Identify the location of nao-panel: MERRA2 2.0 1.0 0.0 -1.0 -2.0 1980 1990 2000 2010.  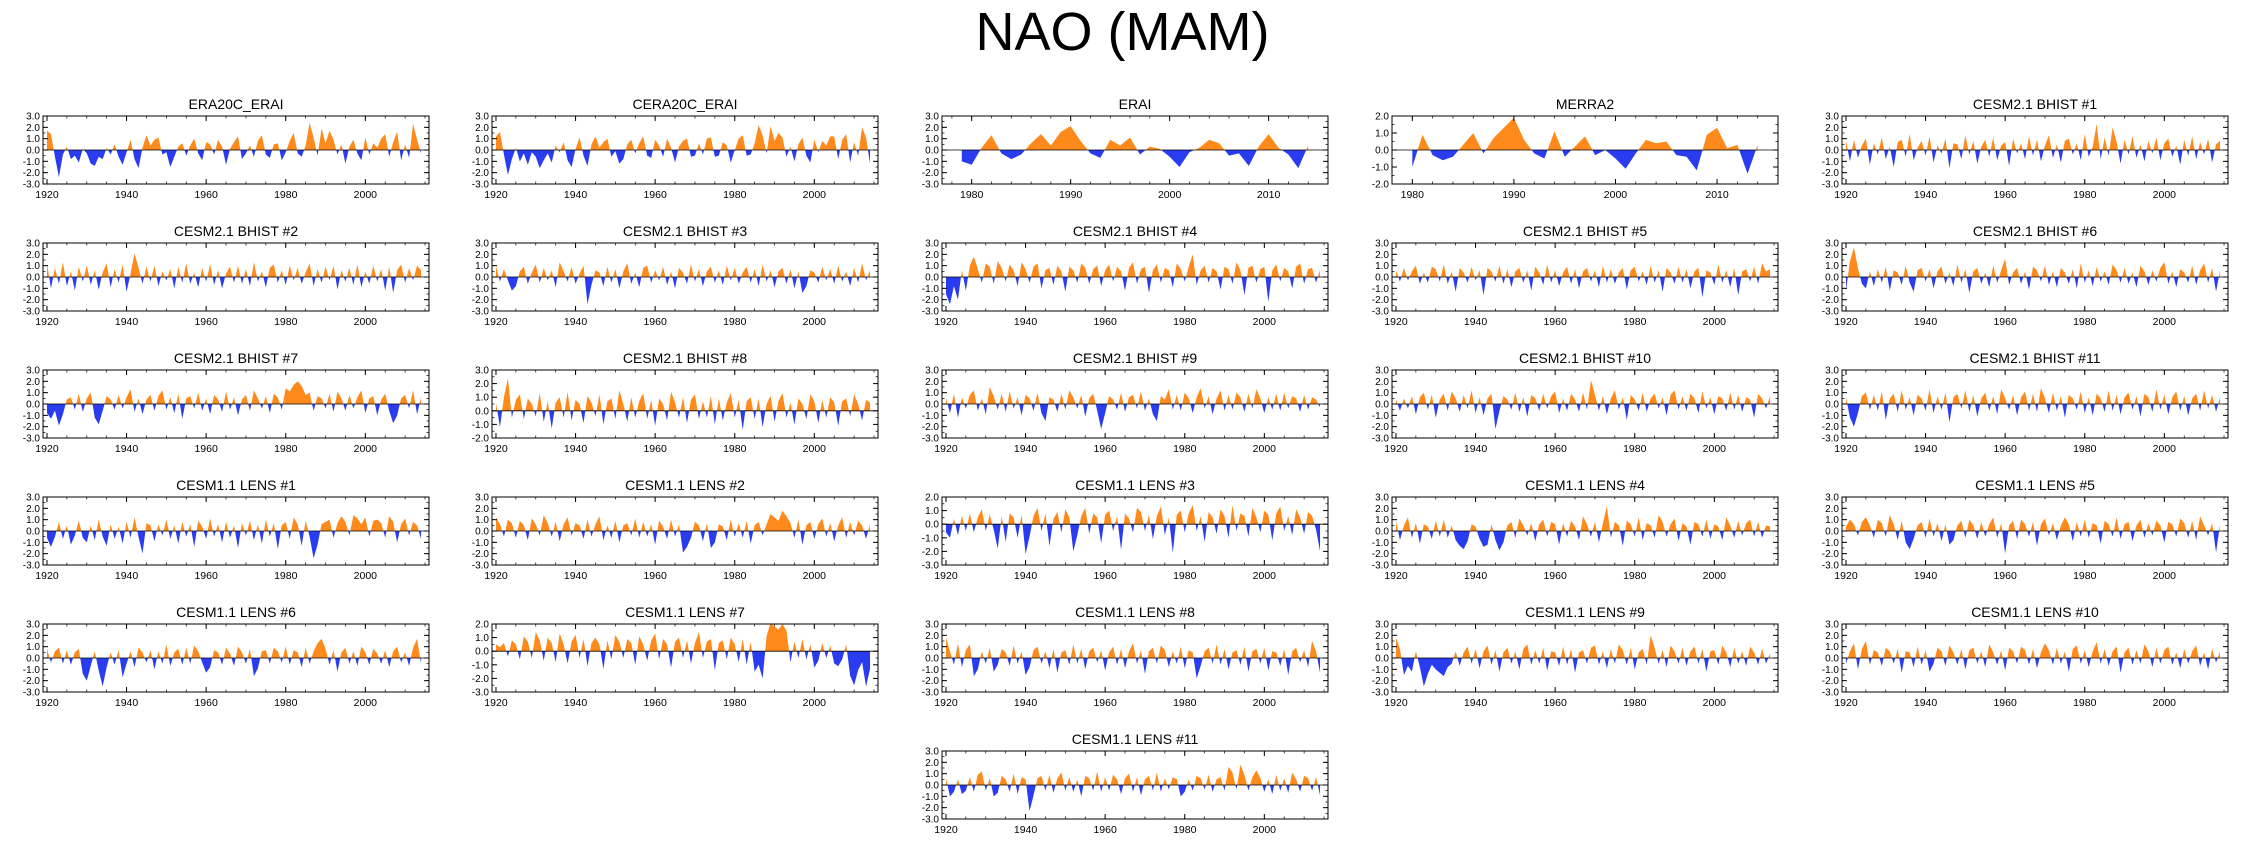
(1575, 148).